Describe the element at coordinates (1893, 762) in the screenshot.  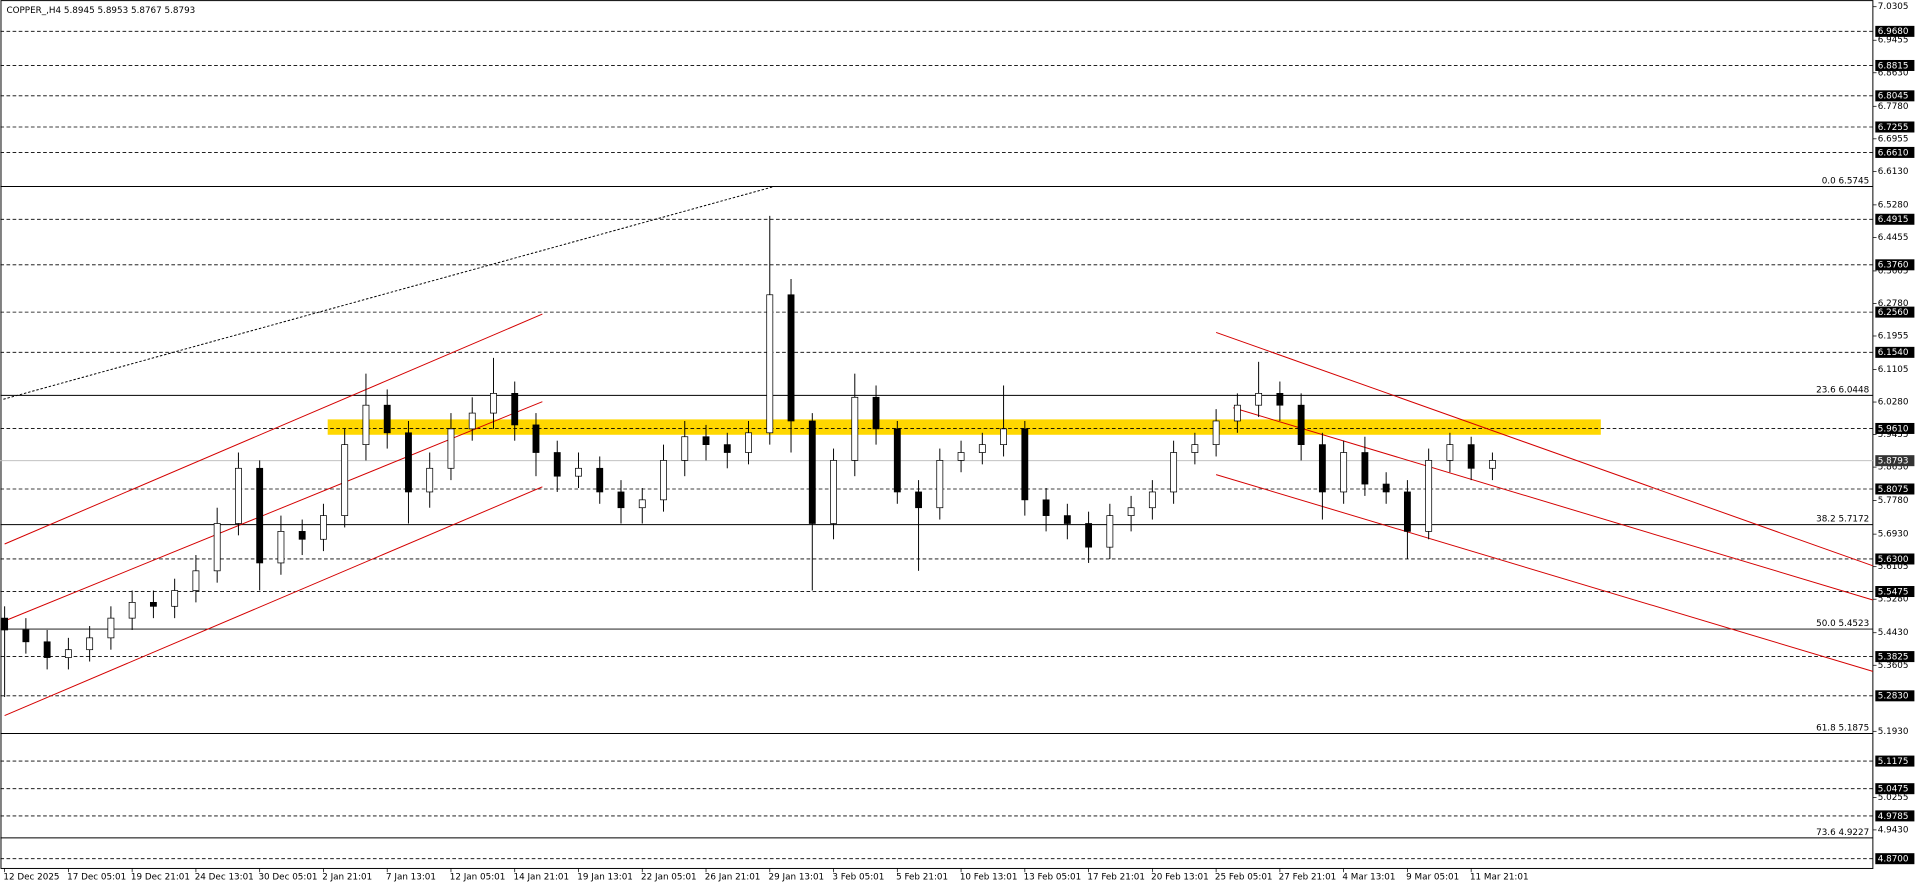
I see `level-label: 5.1175` at that location.